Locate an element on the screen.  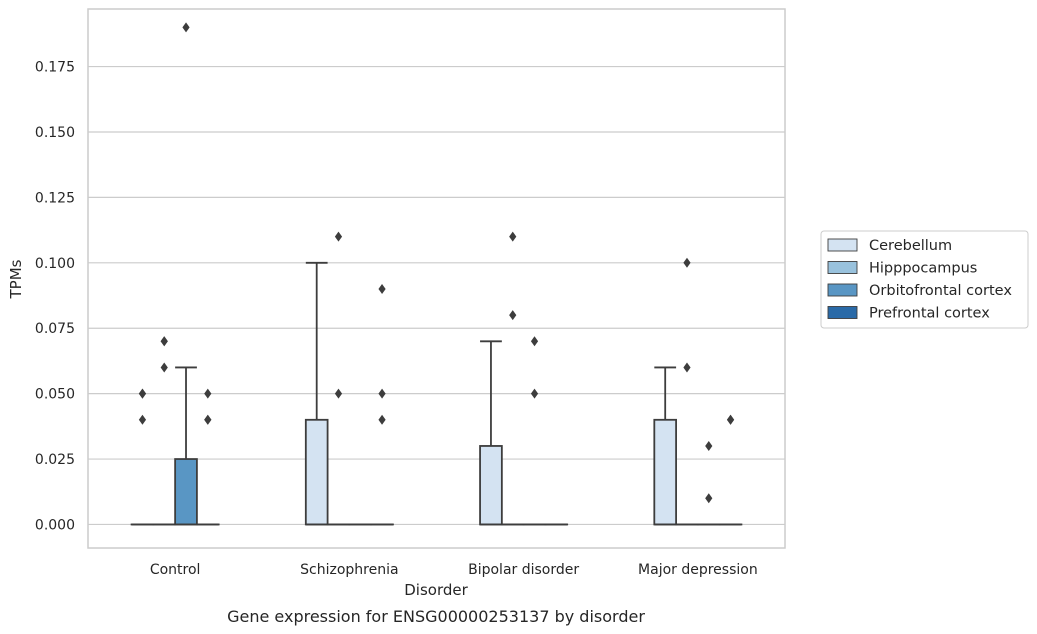
x-tick-label: Control is located at coordinates (175, 570).